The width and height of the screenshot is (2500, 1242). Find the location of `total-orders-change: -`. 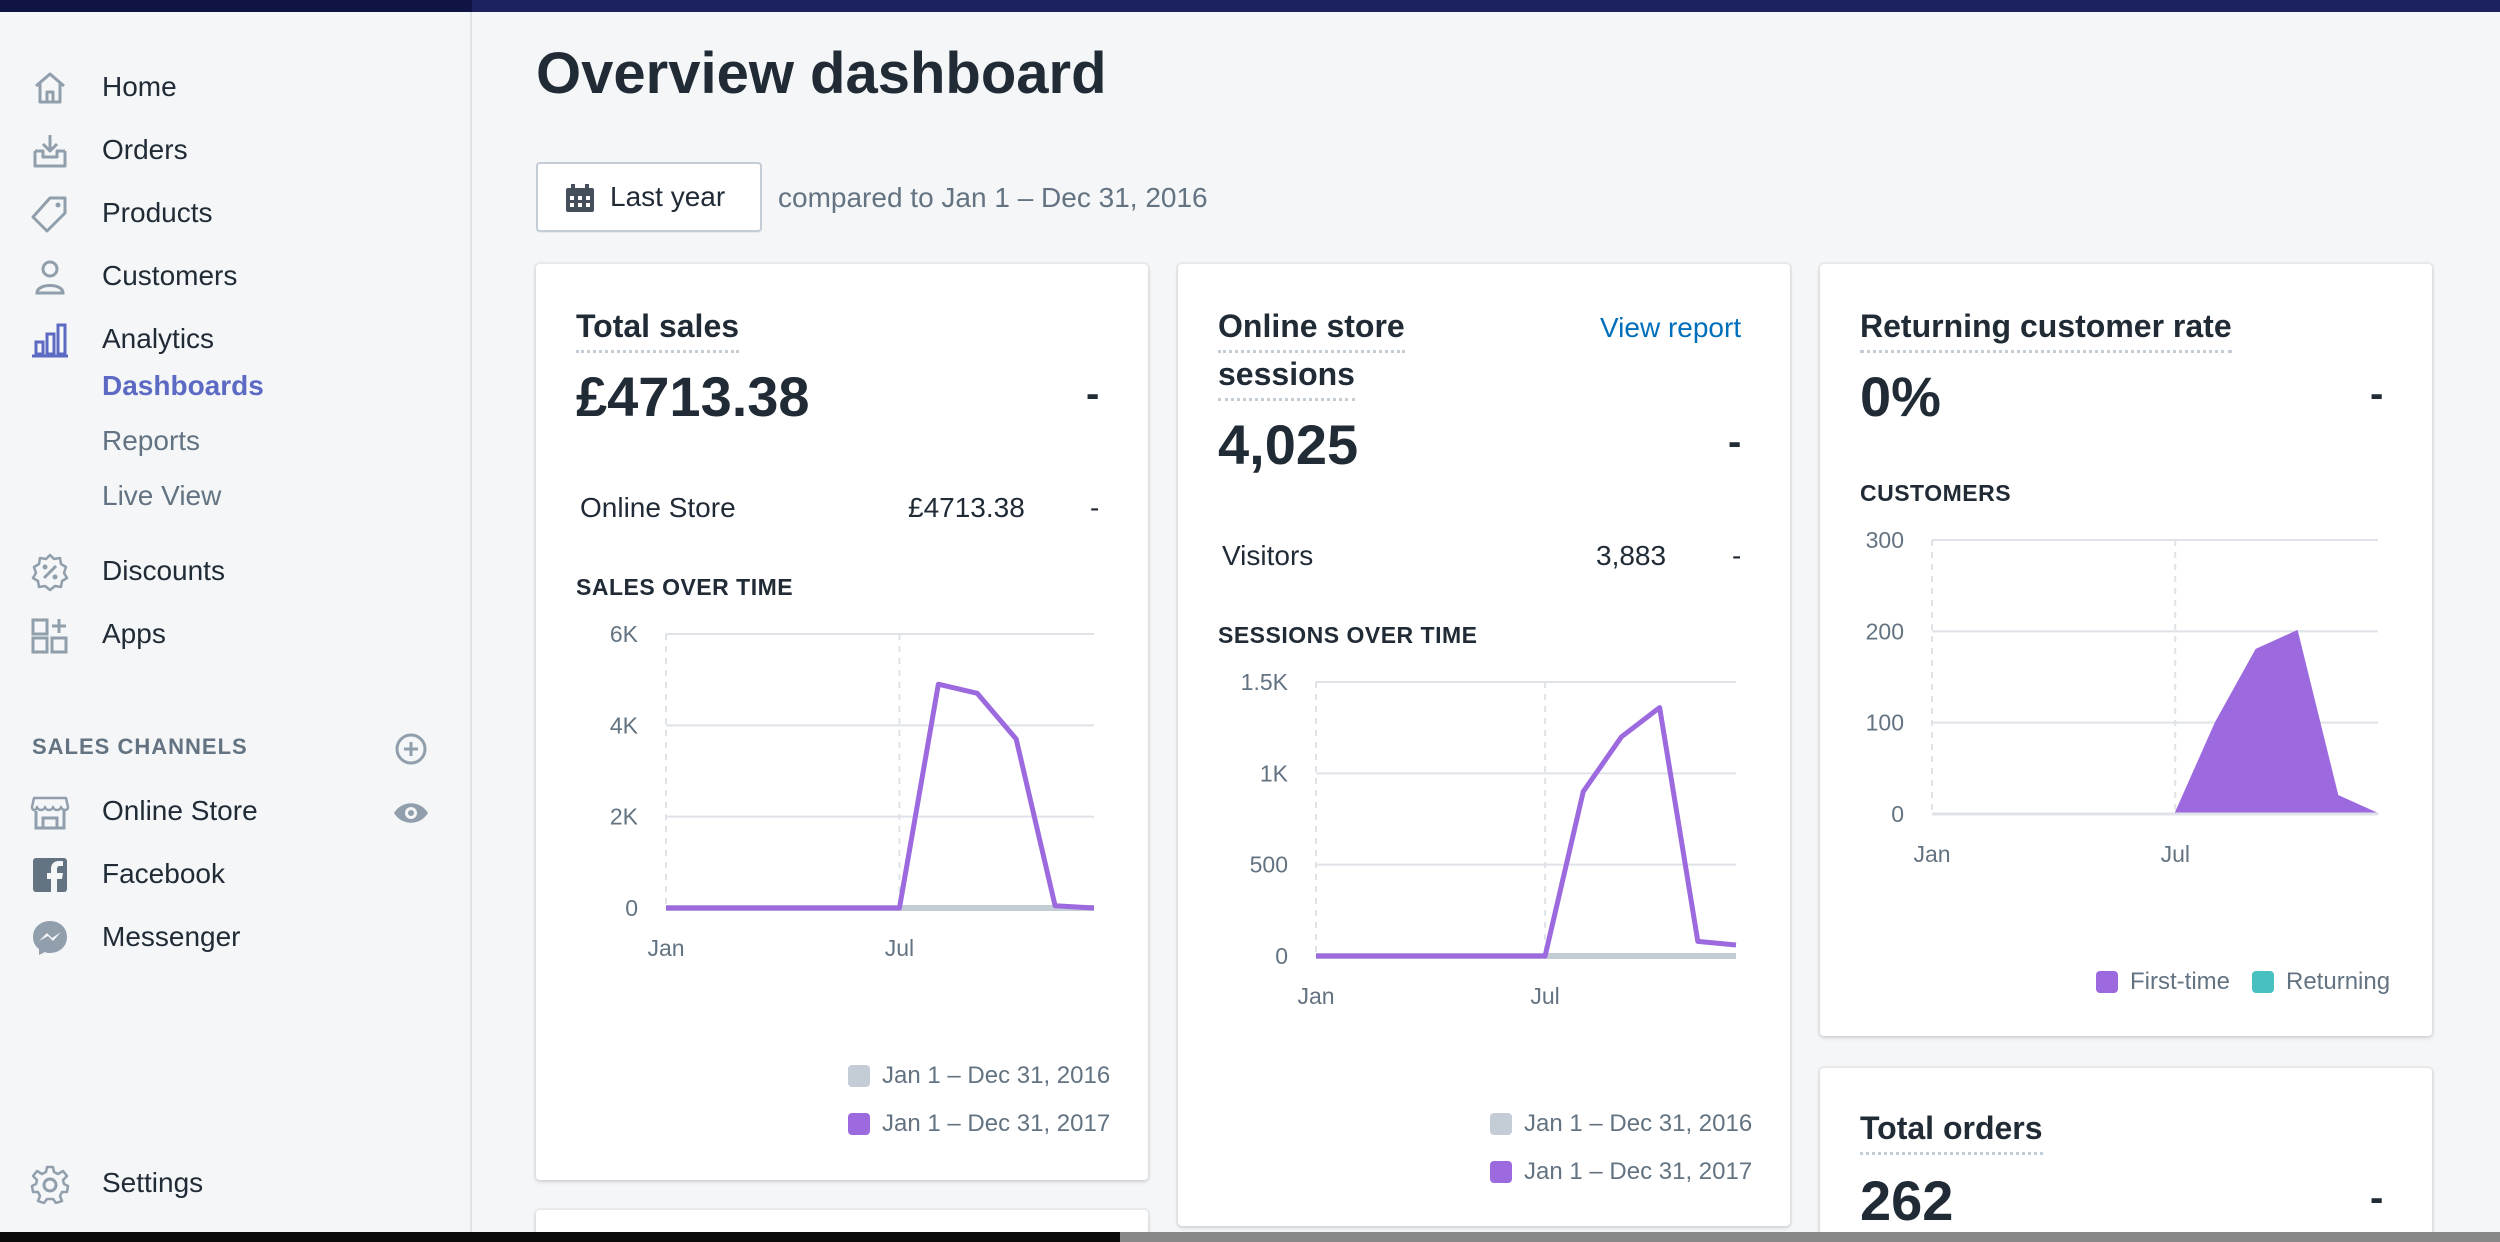

total-orders-change: - is located at coordinates (2377, 1198).